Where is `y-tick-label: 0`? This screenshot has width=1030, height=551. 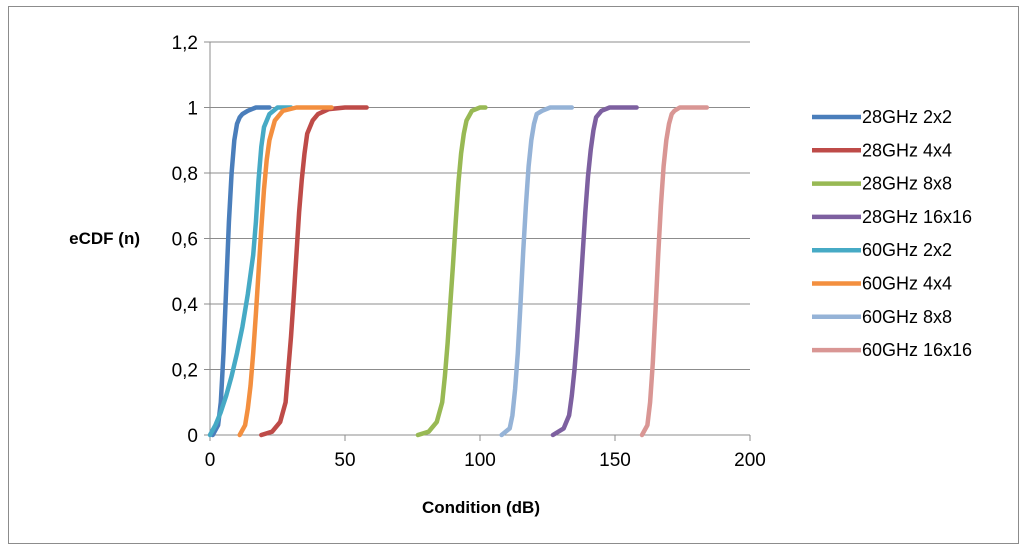
y-tick-label: 0 is located at coordinates (192, 436).